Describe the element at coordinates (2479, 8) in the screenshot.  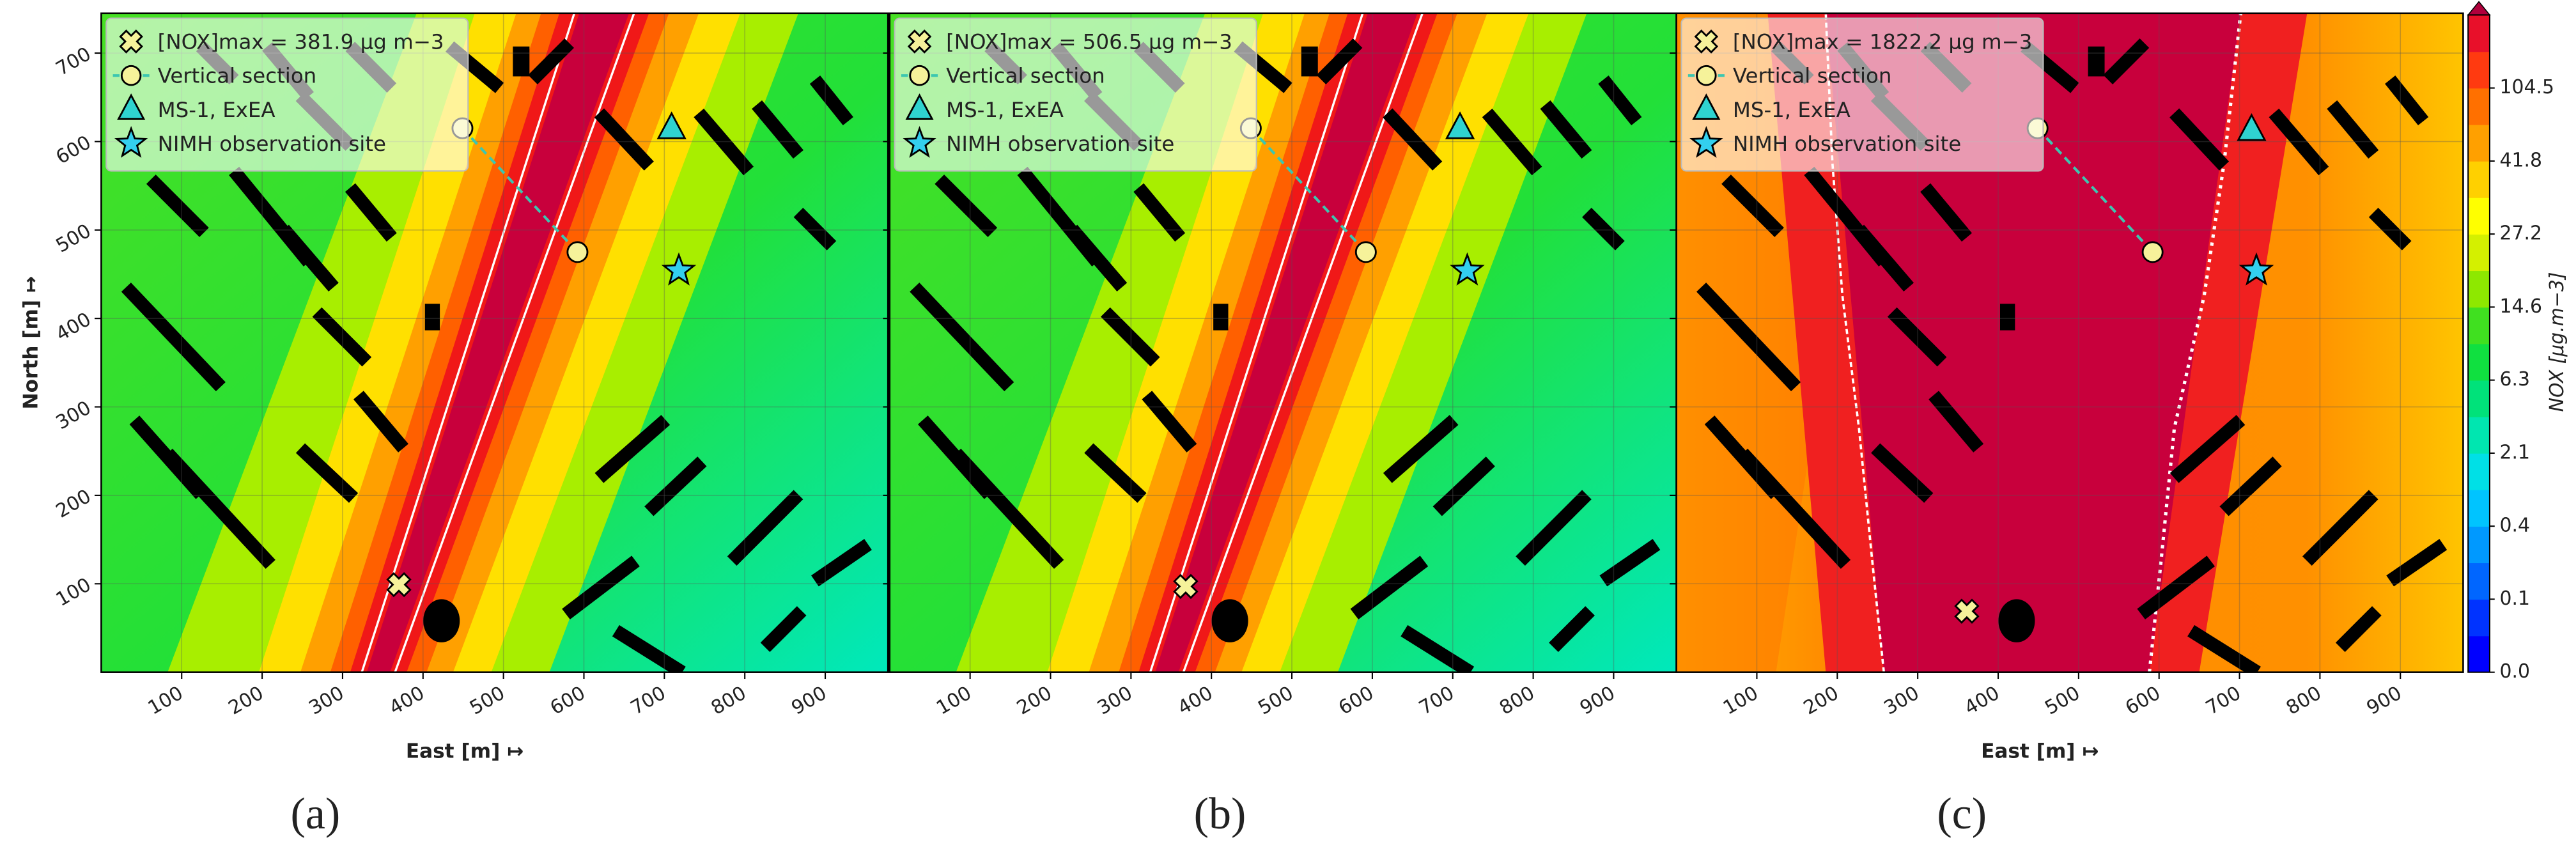
I see `colorbar-extend` at that location.